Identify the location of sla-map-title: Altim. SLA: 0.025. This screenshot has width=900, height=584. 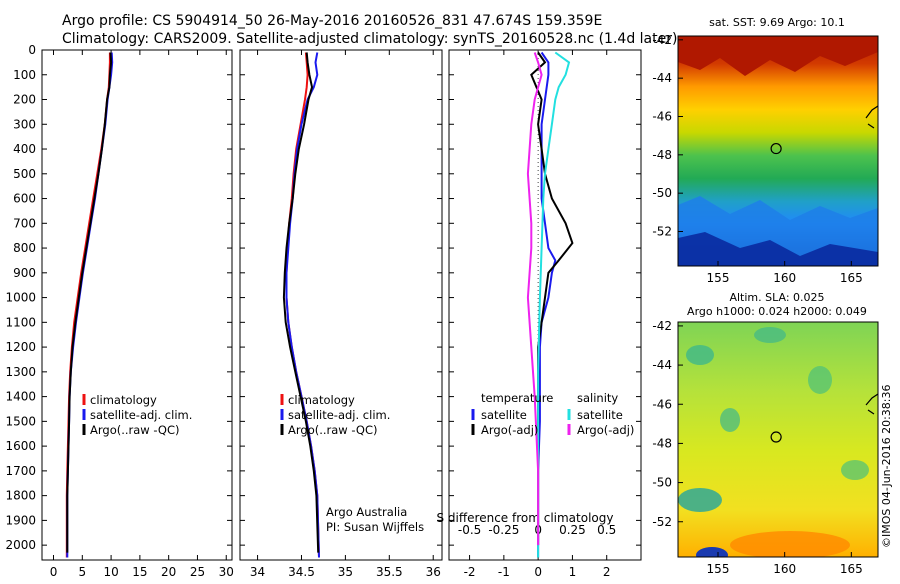
(776, 297).